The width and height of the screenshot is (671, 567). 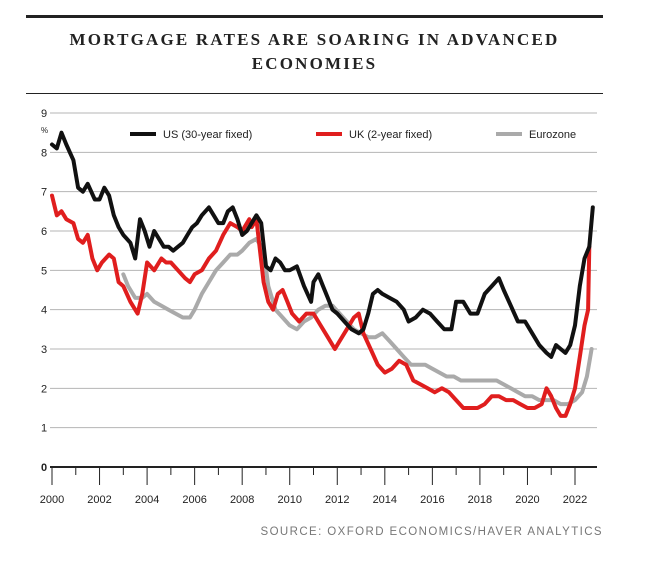 What do you see at coordinates (44, 114) in the screenshot?
I see `y-tick-label: 9` at bounding box center [44, 114].